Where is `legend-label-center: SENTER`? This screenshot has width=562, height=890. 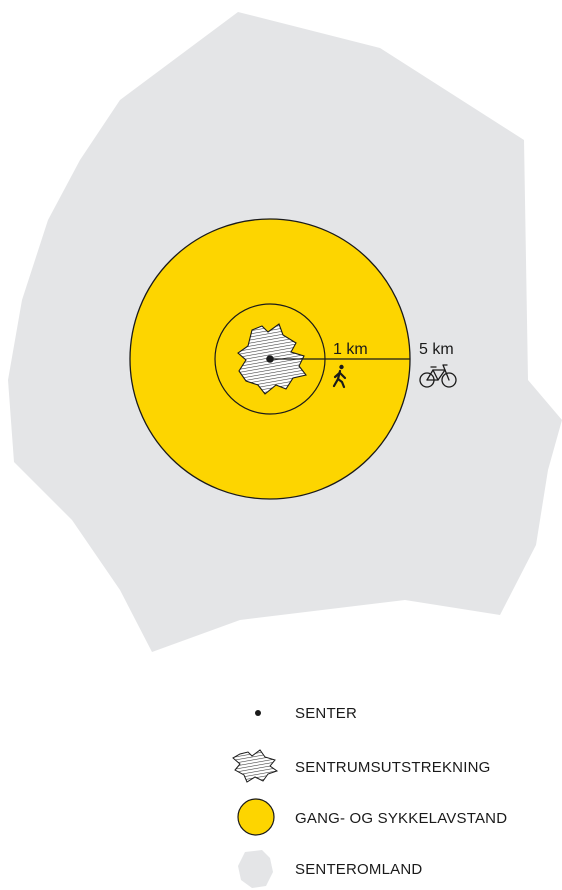
legend-label-center: SENTER is located at coordinates (326, 713).